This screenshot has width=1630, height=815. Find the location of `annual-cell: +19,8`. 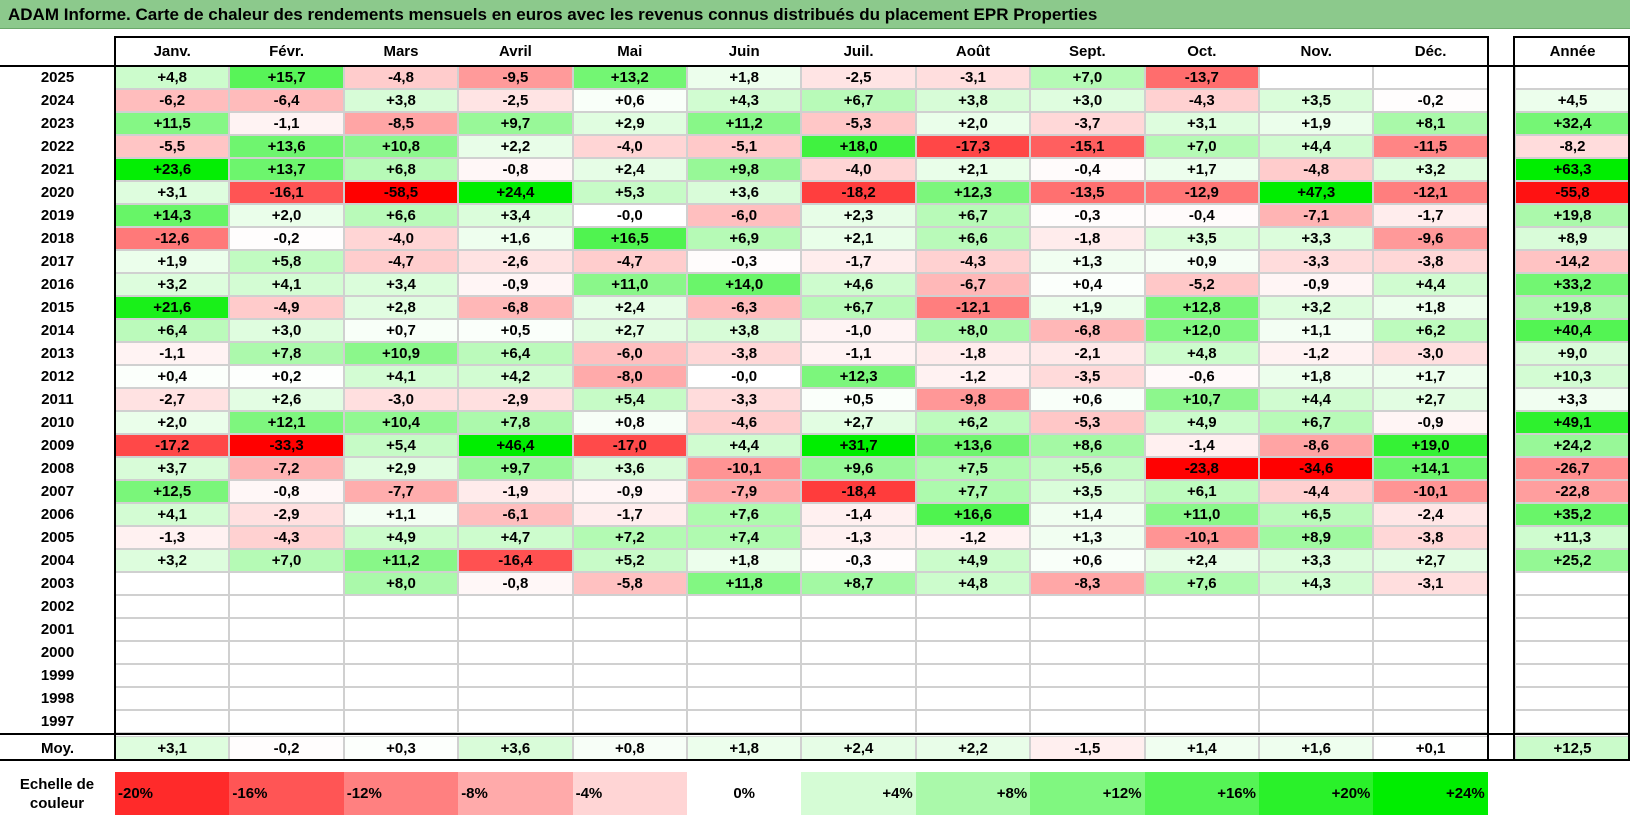

annual-cell: +19,8 is located at coordinates (1572, 215).